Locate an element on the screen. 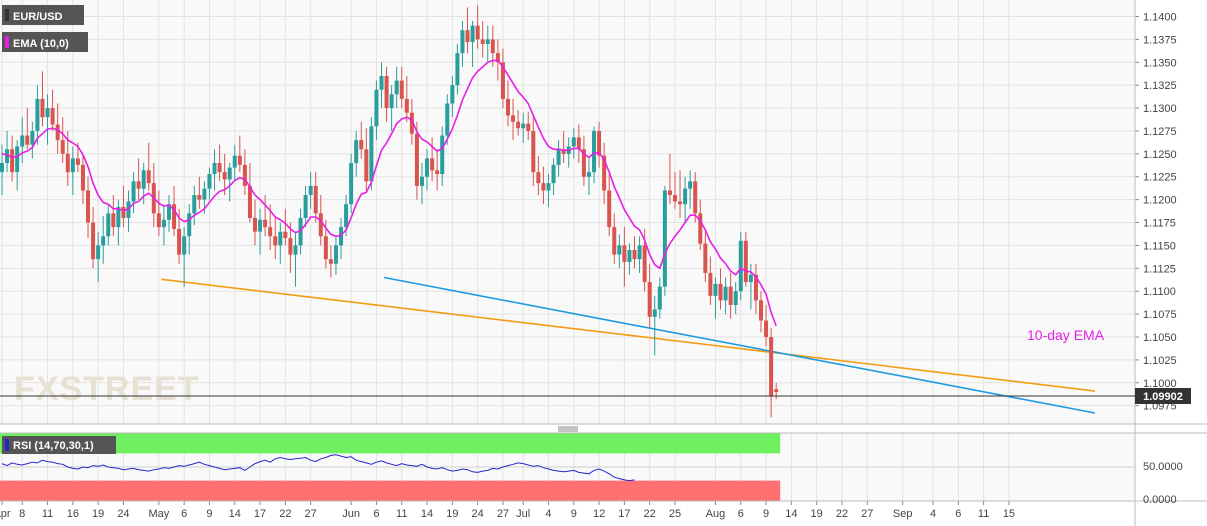 This screenshot has height=526, width=1207. rsi-label-box is located at coordinates (59, 445).